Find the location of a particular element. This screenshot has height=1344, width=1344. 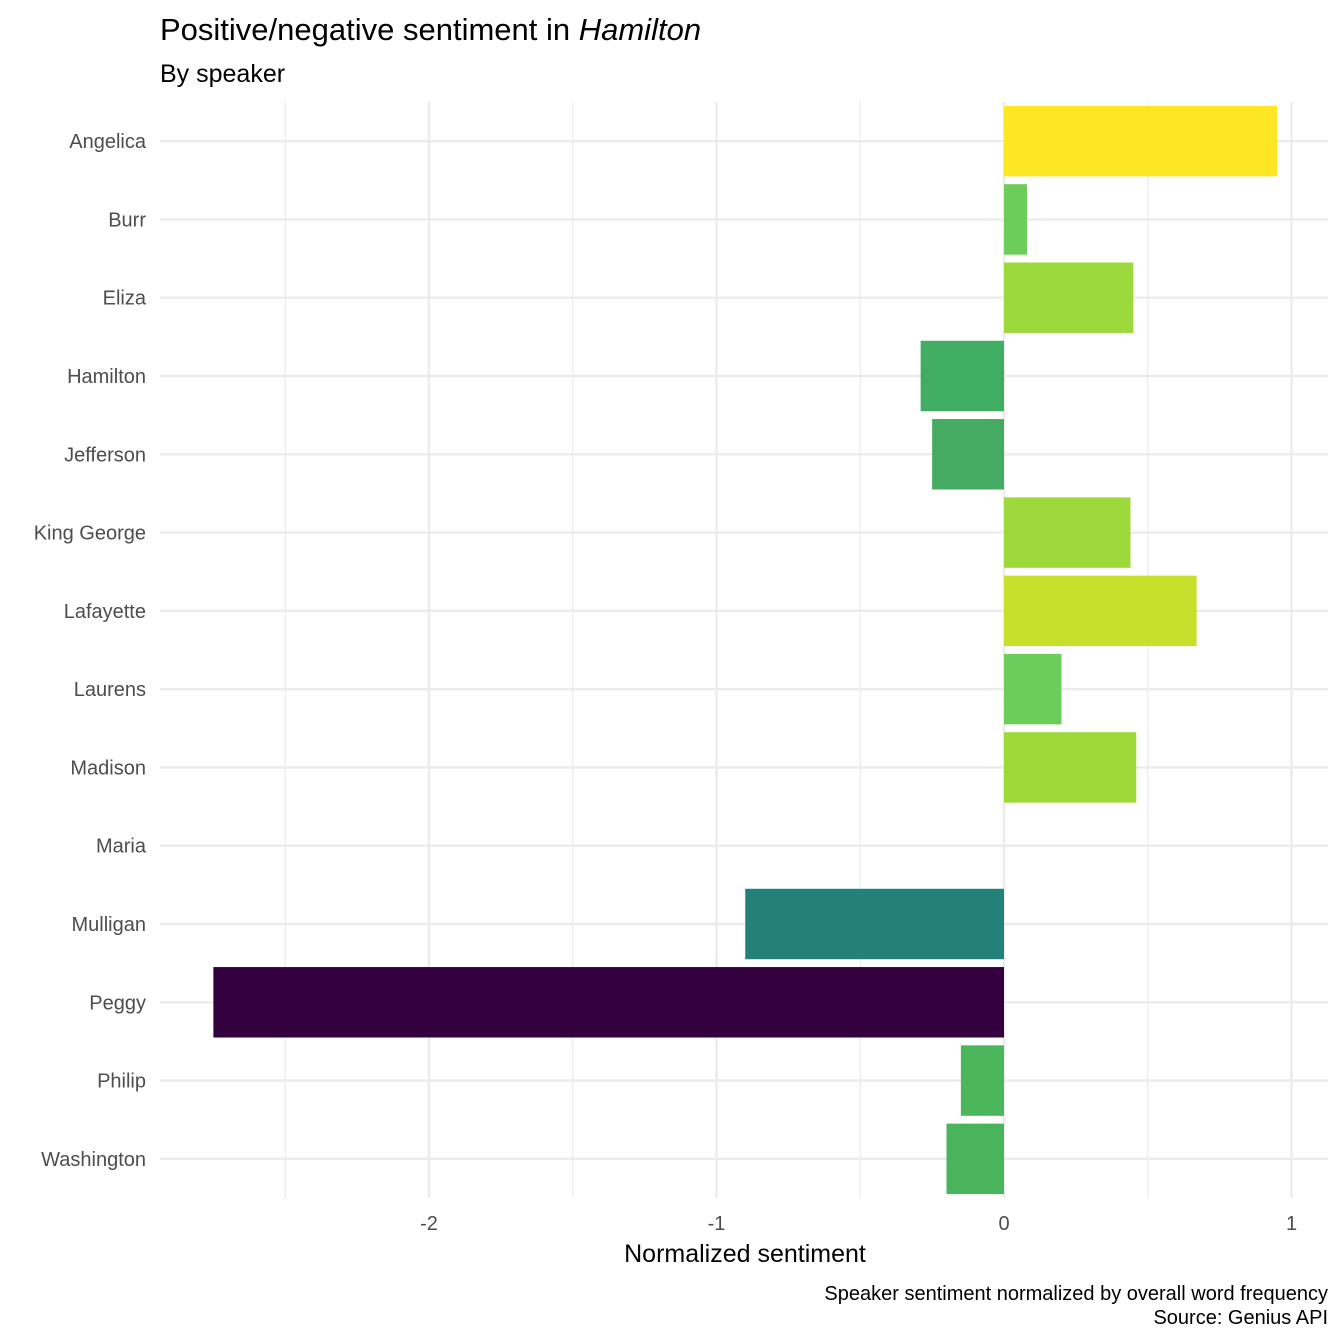

y-tick-label: Burr is located at coordinates (127, 220).